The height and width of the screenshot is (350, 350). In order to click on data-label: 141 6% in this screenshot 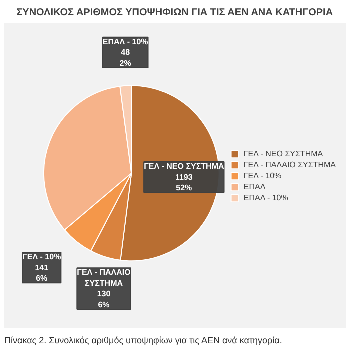, I will do `click(42, 273)`.